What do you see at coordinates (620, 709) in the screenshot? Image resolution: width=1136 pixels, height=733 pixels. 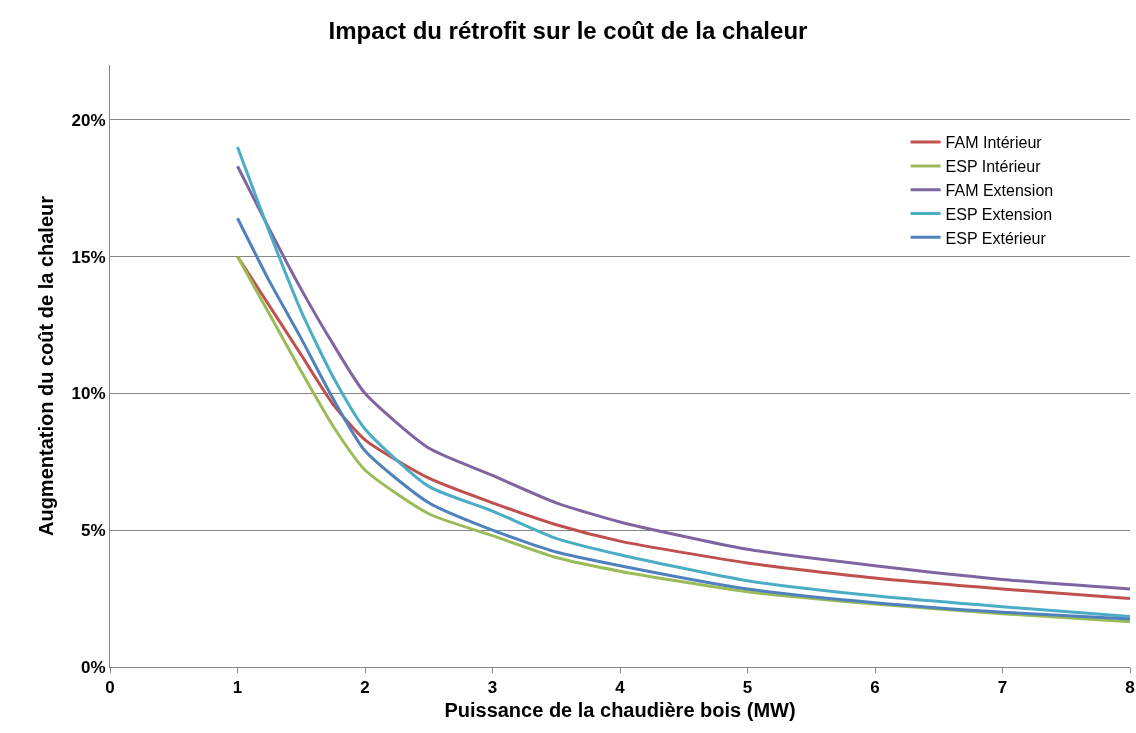 I see `x-axis-title: Puissance de la chaudière bois (MW)` at bounding box center [620, 709].